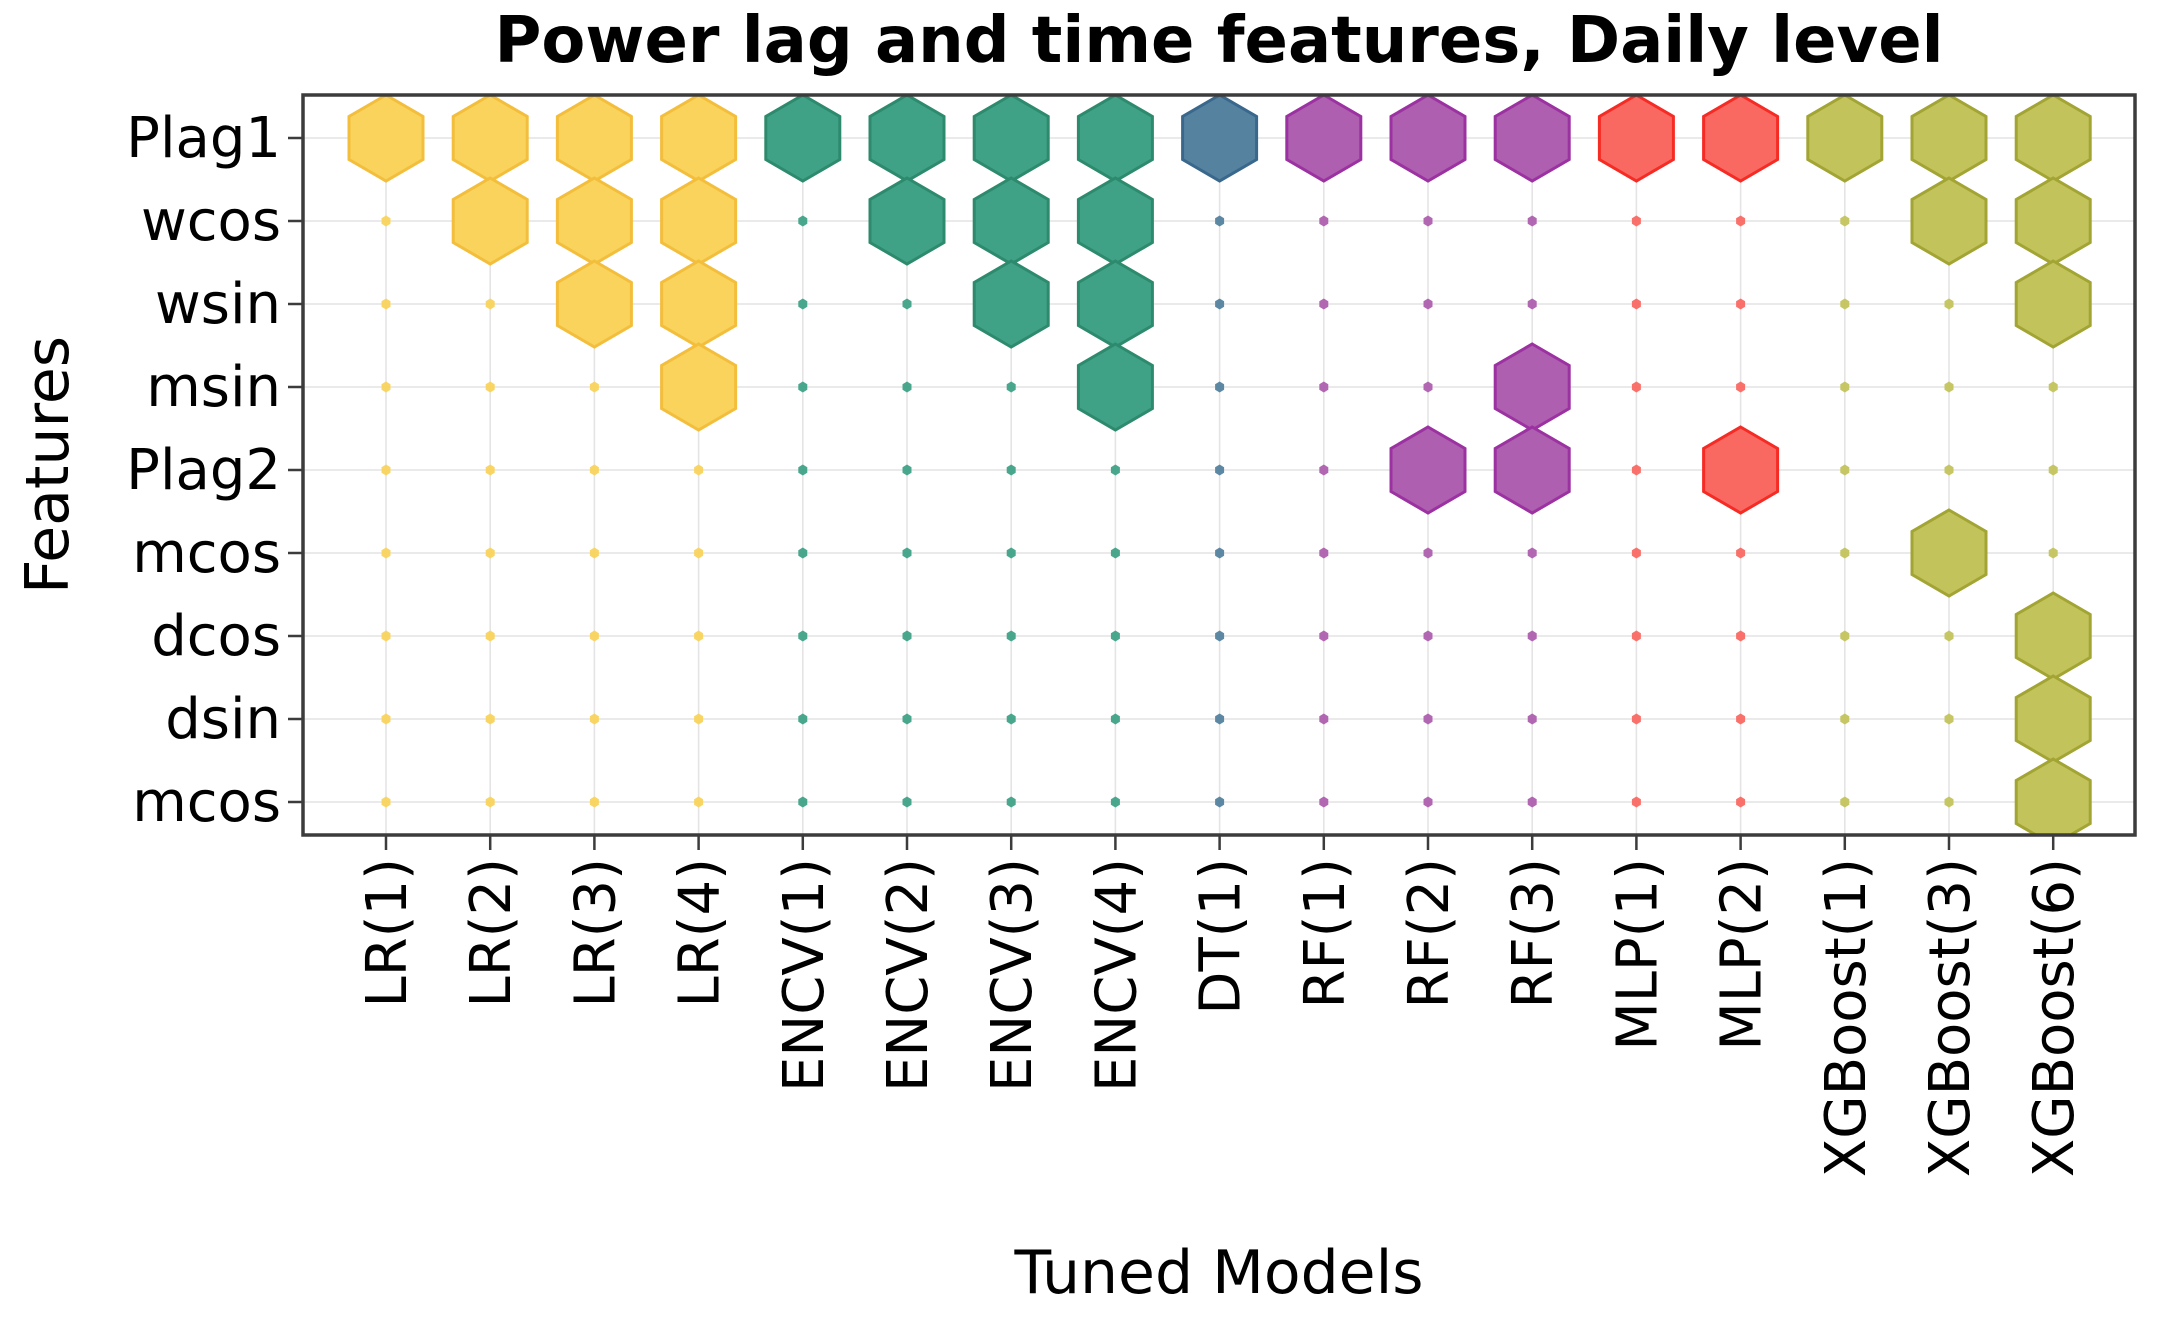 The width and height of the screenshot is (2162, 1335). I want to click on x-tick-label: LR(2), so click(491, 932).